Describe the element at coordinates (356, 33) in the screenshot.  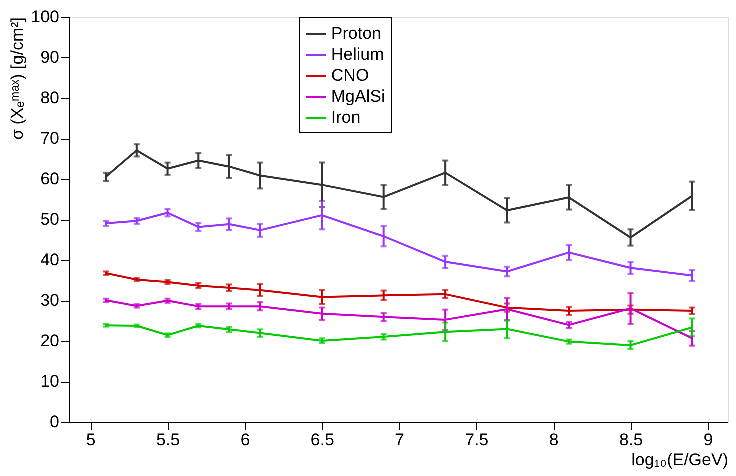
I see `legend-label: Proton` at that location.